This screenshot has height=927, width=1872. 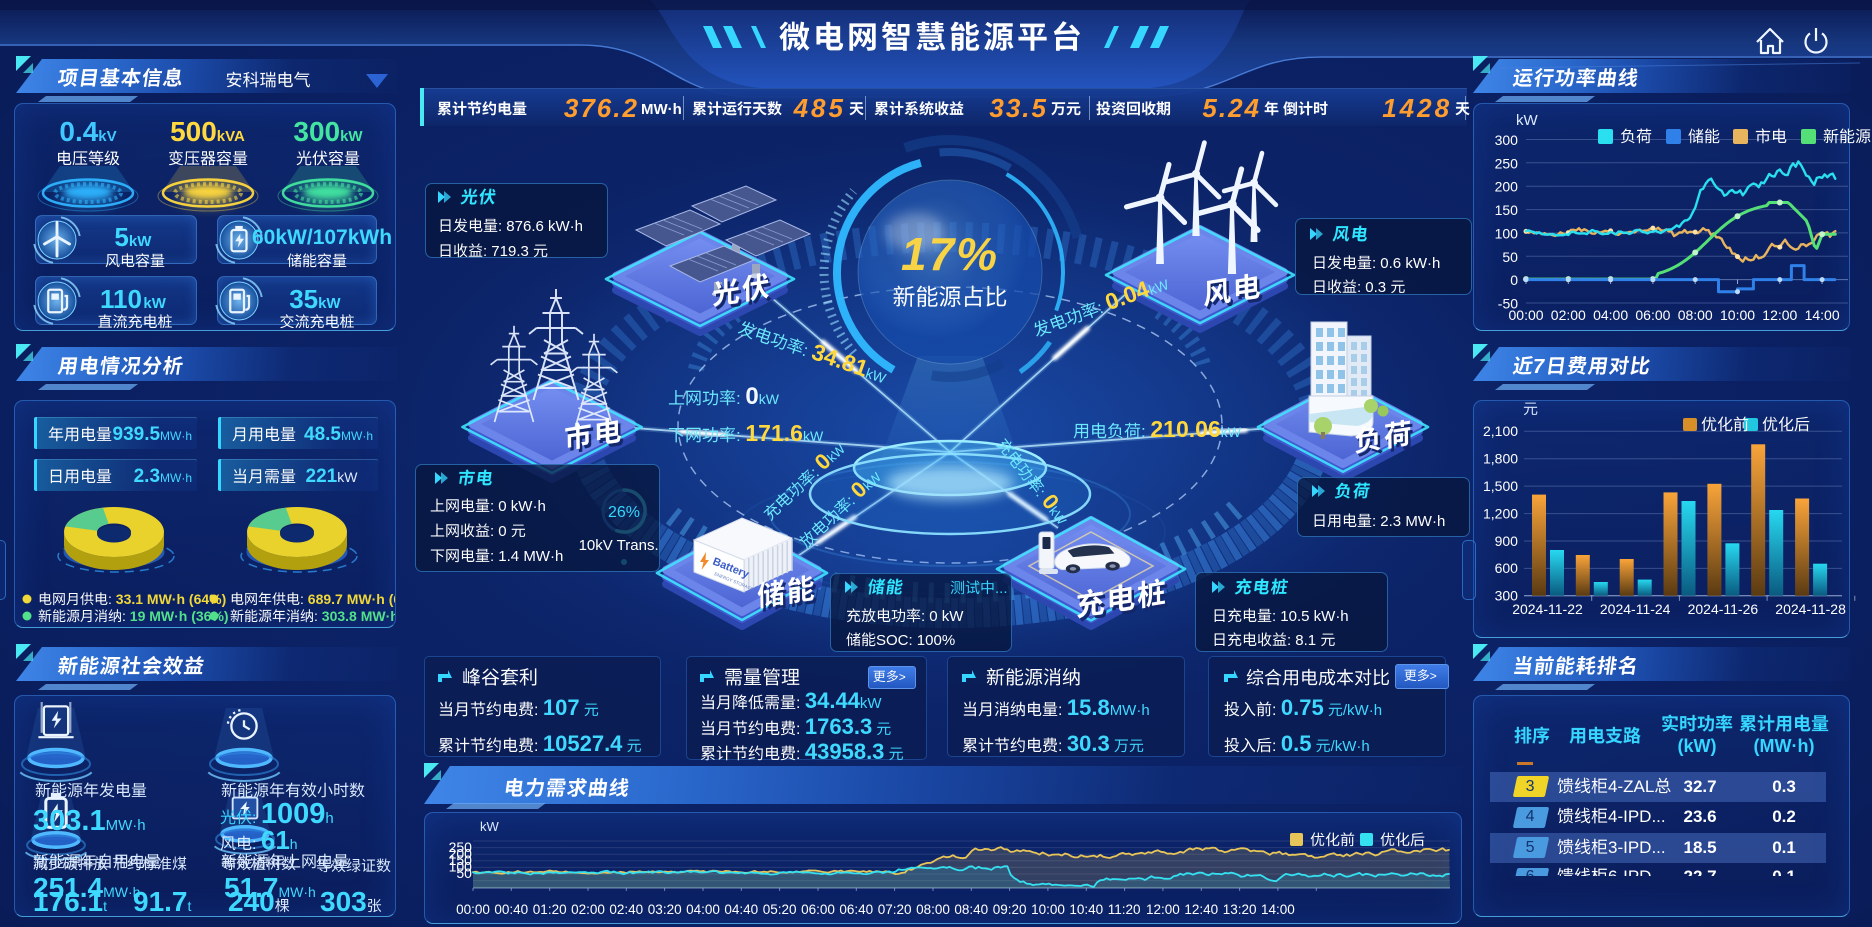 I want to click on svg-text: 09:20, so click(x=1010, y=909).